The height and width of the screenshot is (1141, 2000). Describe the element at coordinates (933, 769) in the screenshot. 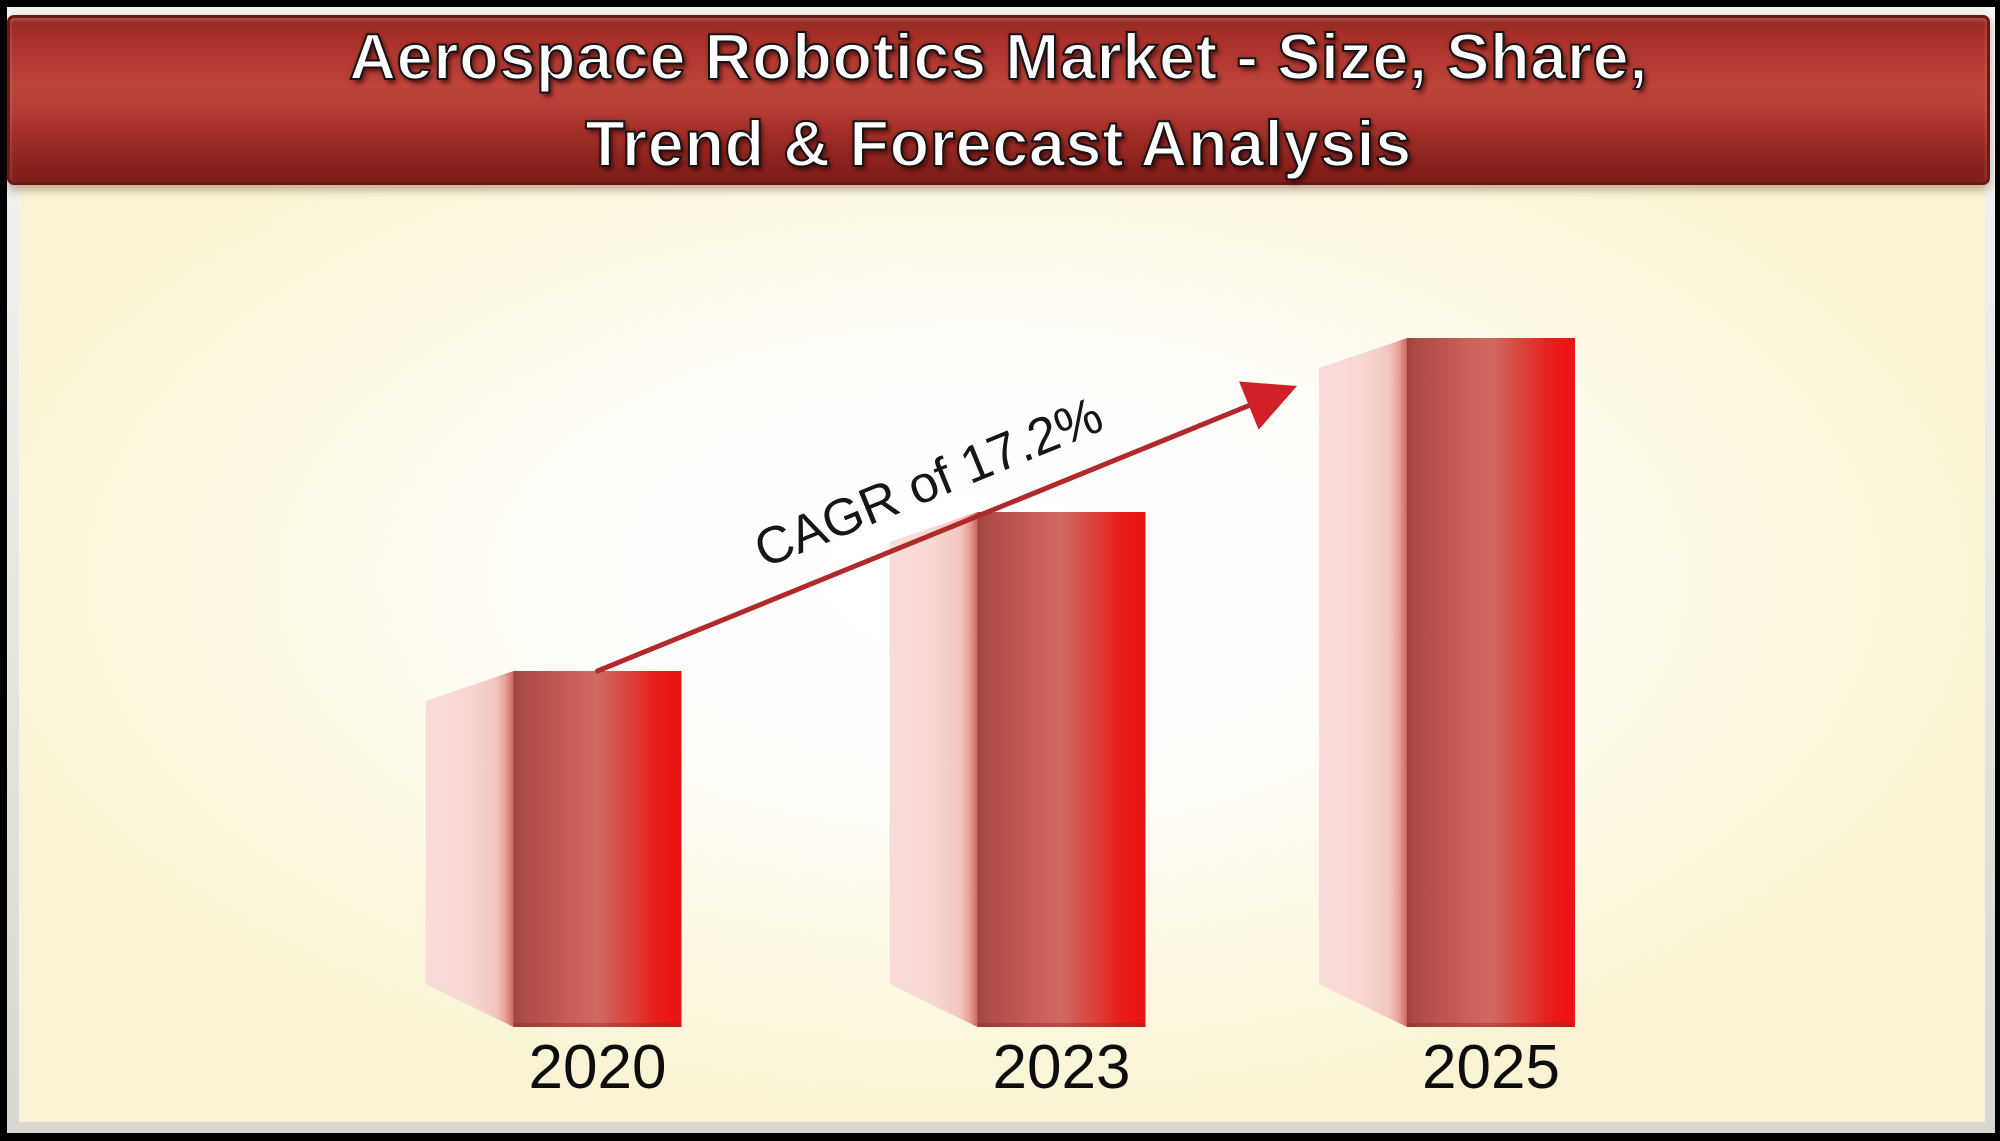

I see `bar-side-2023` at that location.